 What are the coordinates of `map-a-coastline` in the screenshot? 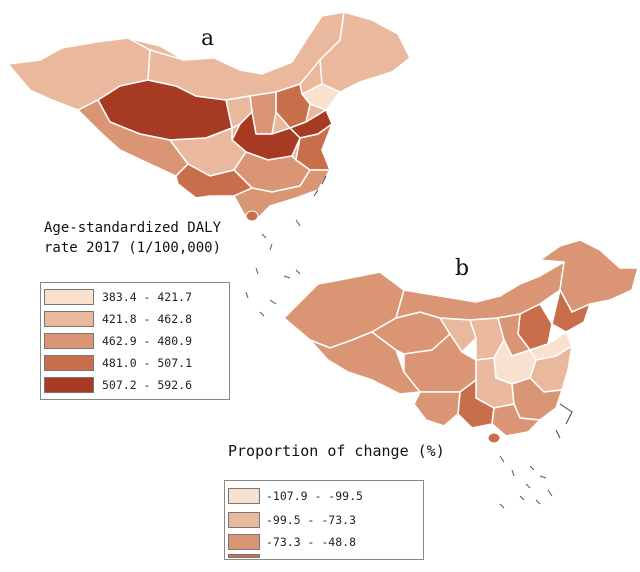 It's located at (320, 186).